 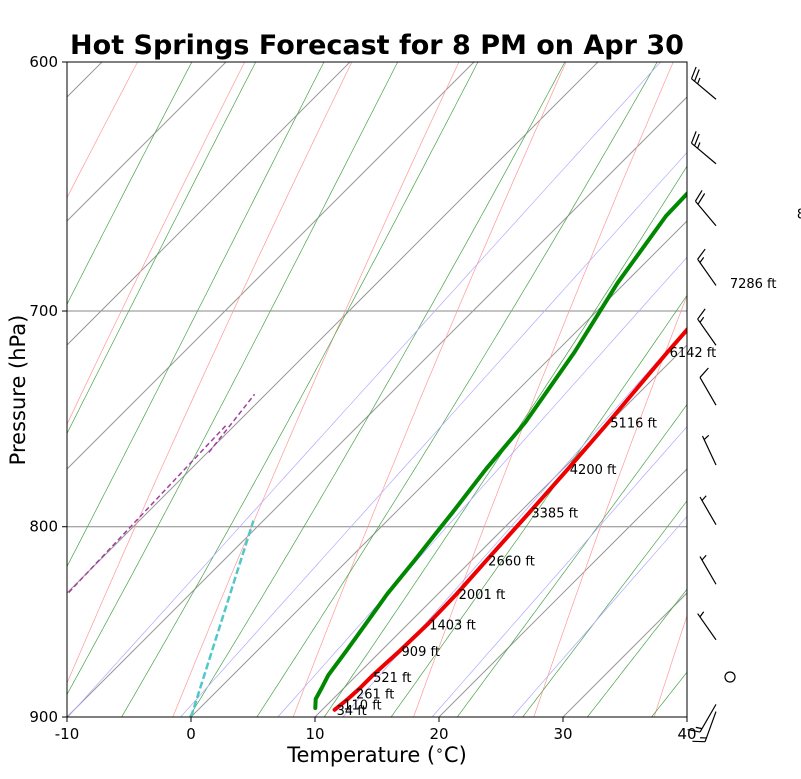 What do you see at coordinates (377, 45) in the screenshot?
I see `chart-title: Hot Springs Forecast for 8 PM on Apr 30` at bounding box center [377, 45].